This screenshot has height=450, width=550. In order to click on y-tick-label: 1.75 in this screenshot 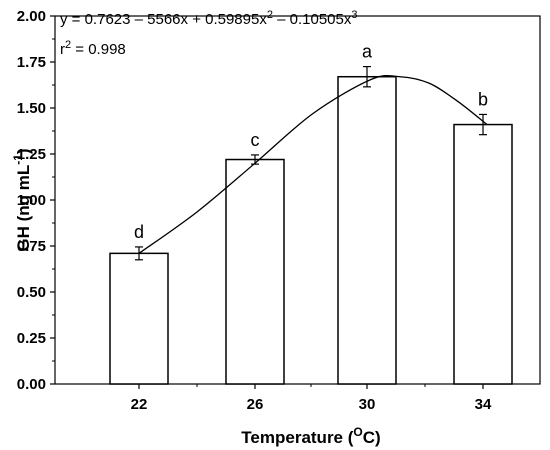, I will do `click(31, 62)`.